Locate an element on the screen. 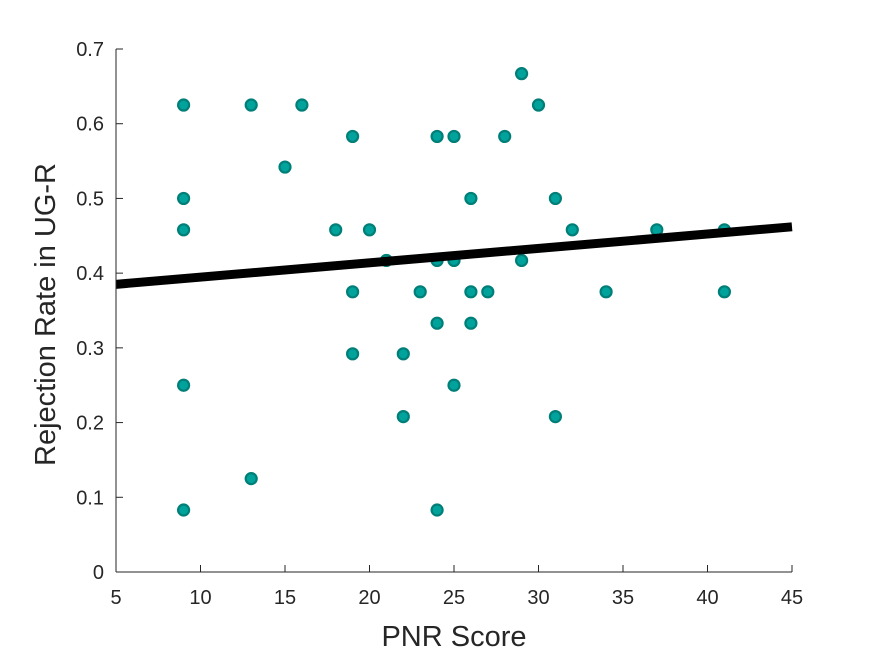  regression-line is located at coordinates (454, 255).